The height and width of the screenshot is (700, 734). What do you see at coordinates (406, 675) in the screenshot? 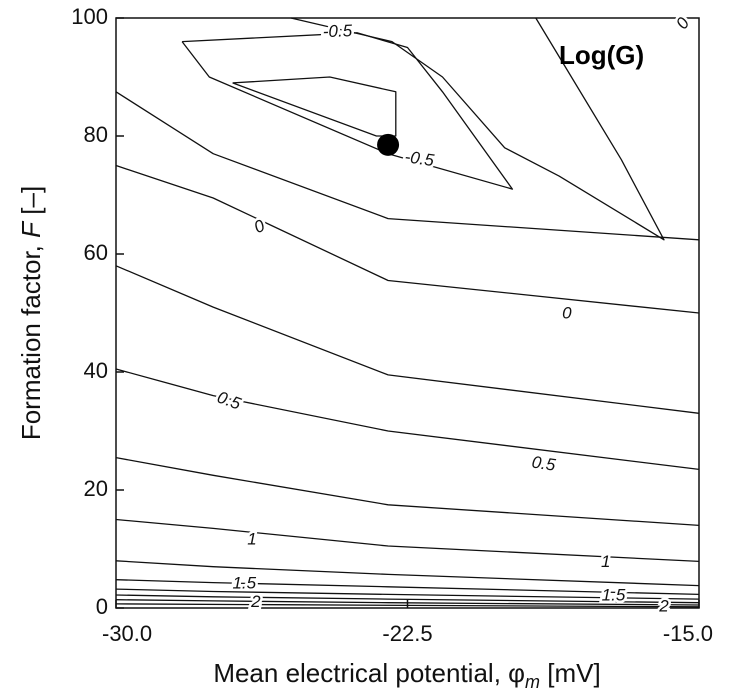
I see `x-axis-title: Mean electrical potential, φm [mV]` at bounding box center [406, 675].